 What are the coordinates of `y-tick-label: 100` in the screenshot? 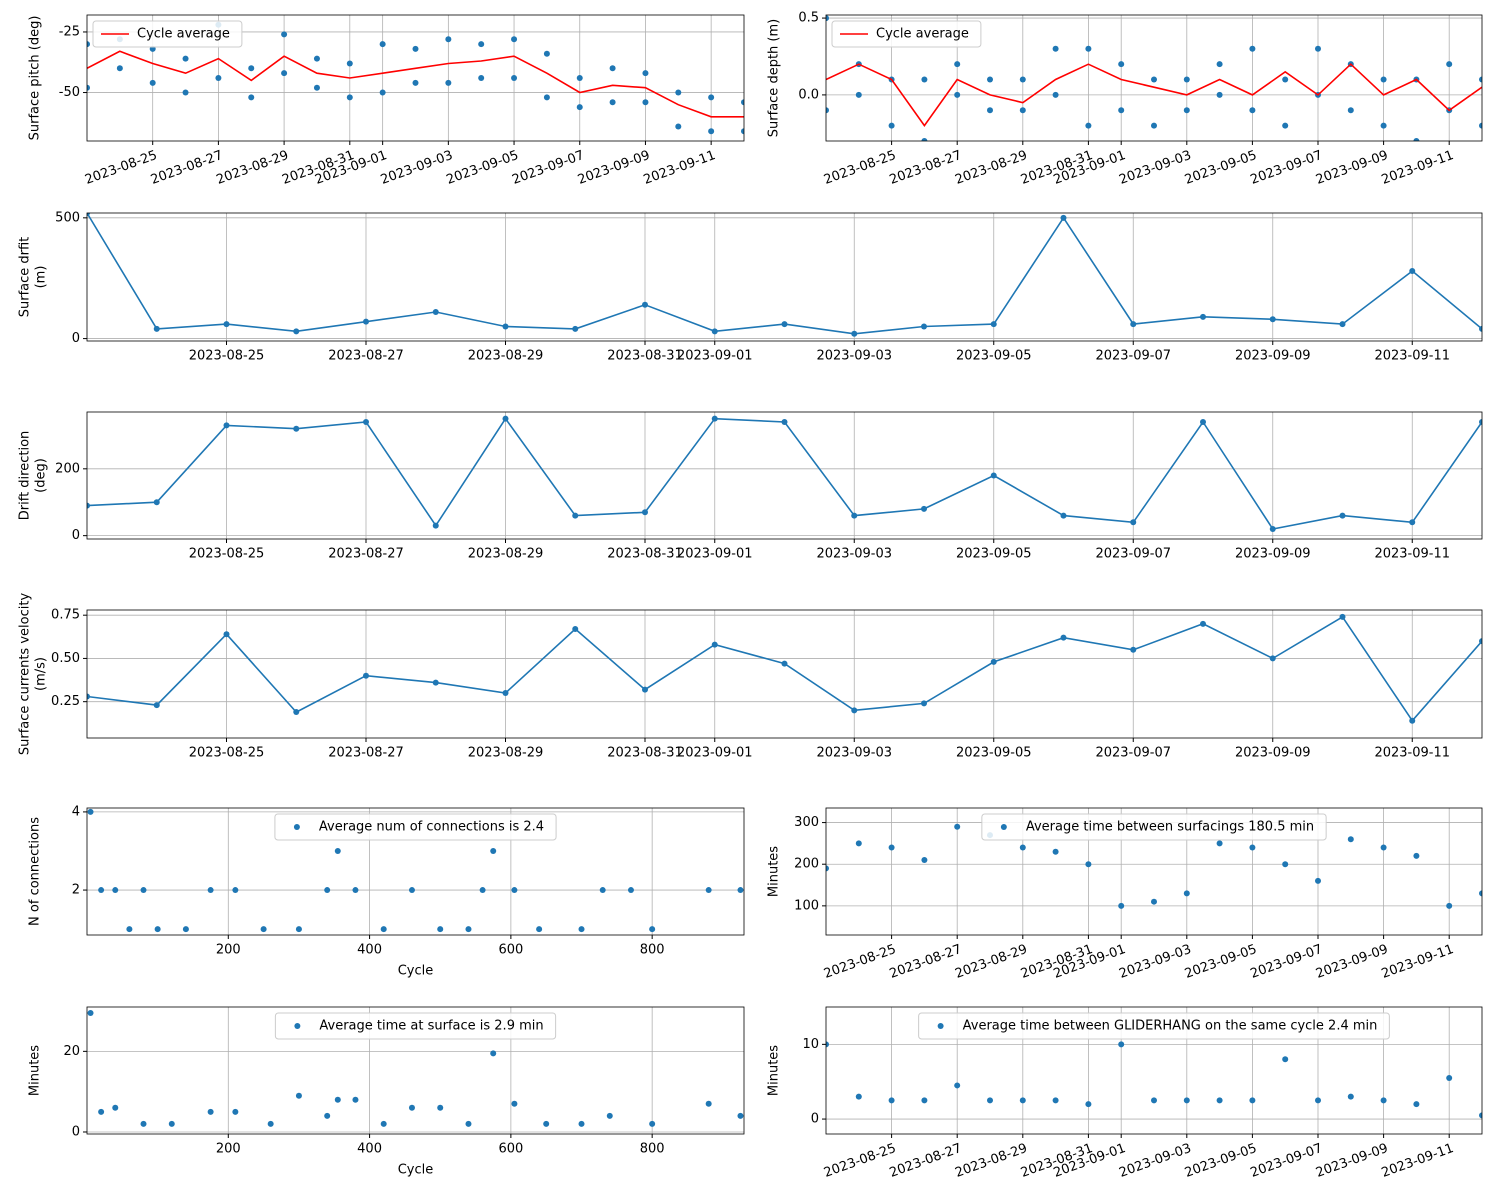 It's located at (806, 905).